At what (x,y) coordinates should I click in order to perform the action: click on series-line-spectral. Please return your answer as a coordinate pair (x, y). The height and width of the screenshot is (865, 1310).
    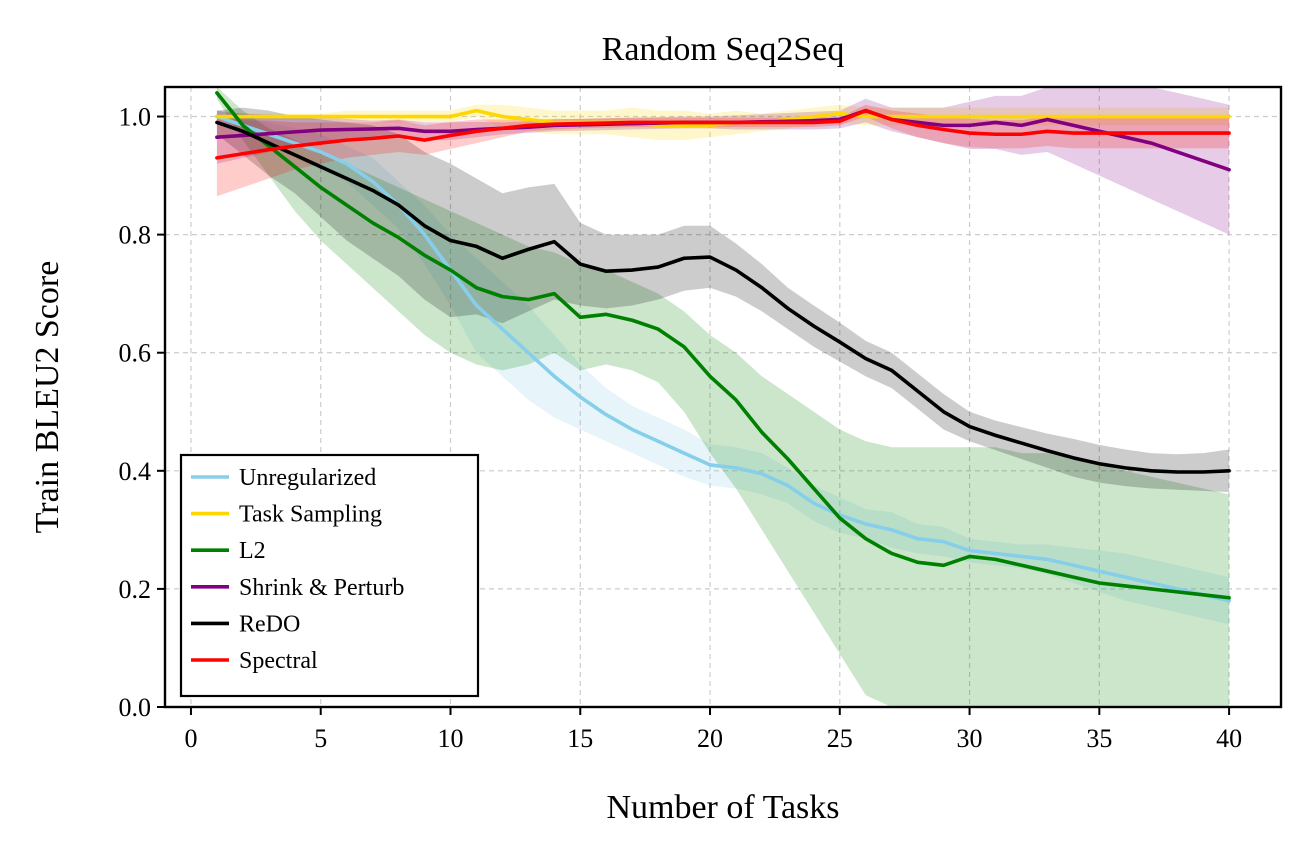
    Looking at the image, I should click on (723, 134).